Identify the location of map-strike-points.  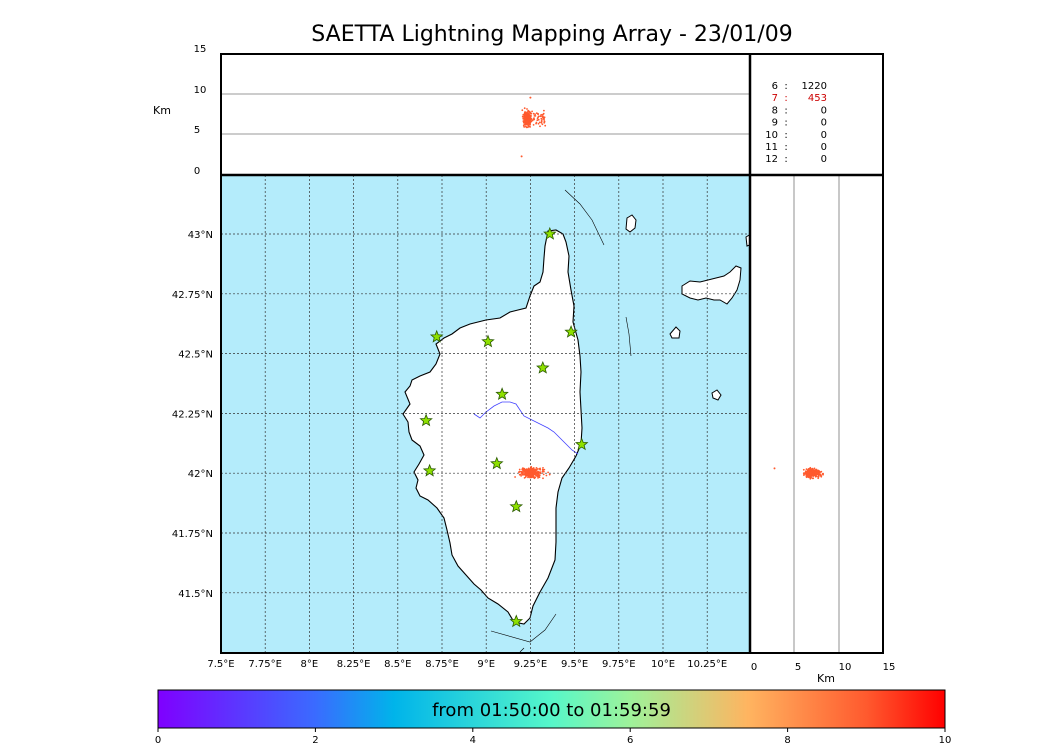
(532, 472).